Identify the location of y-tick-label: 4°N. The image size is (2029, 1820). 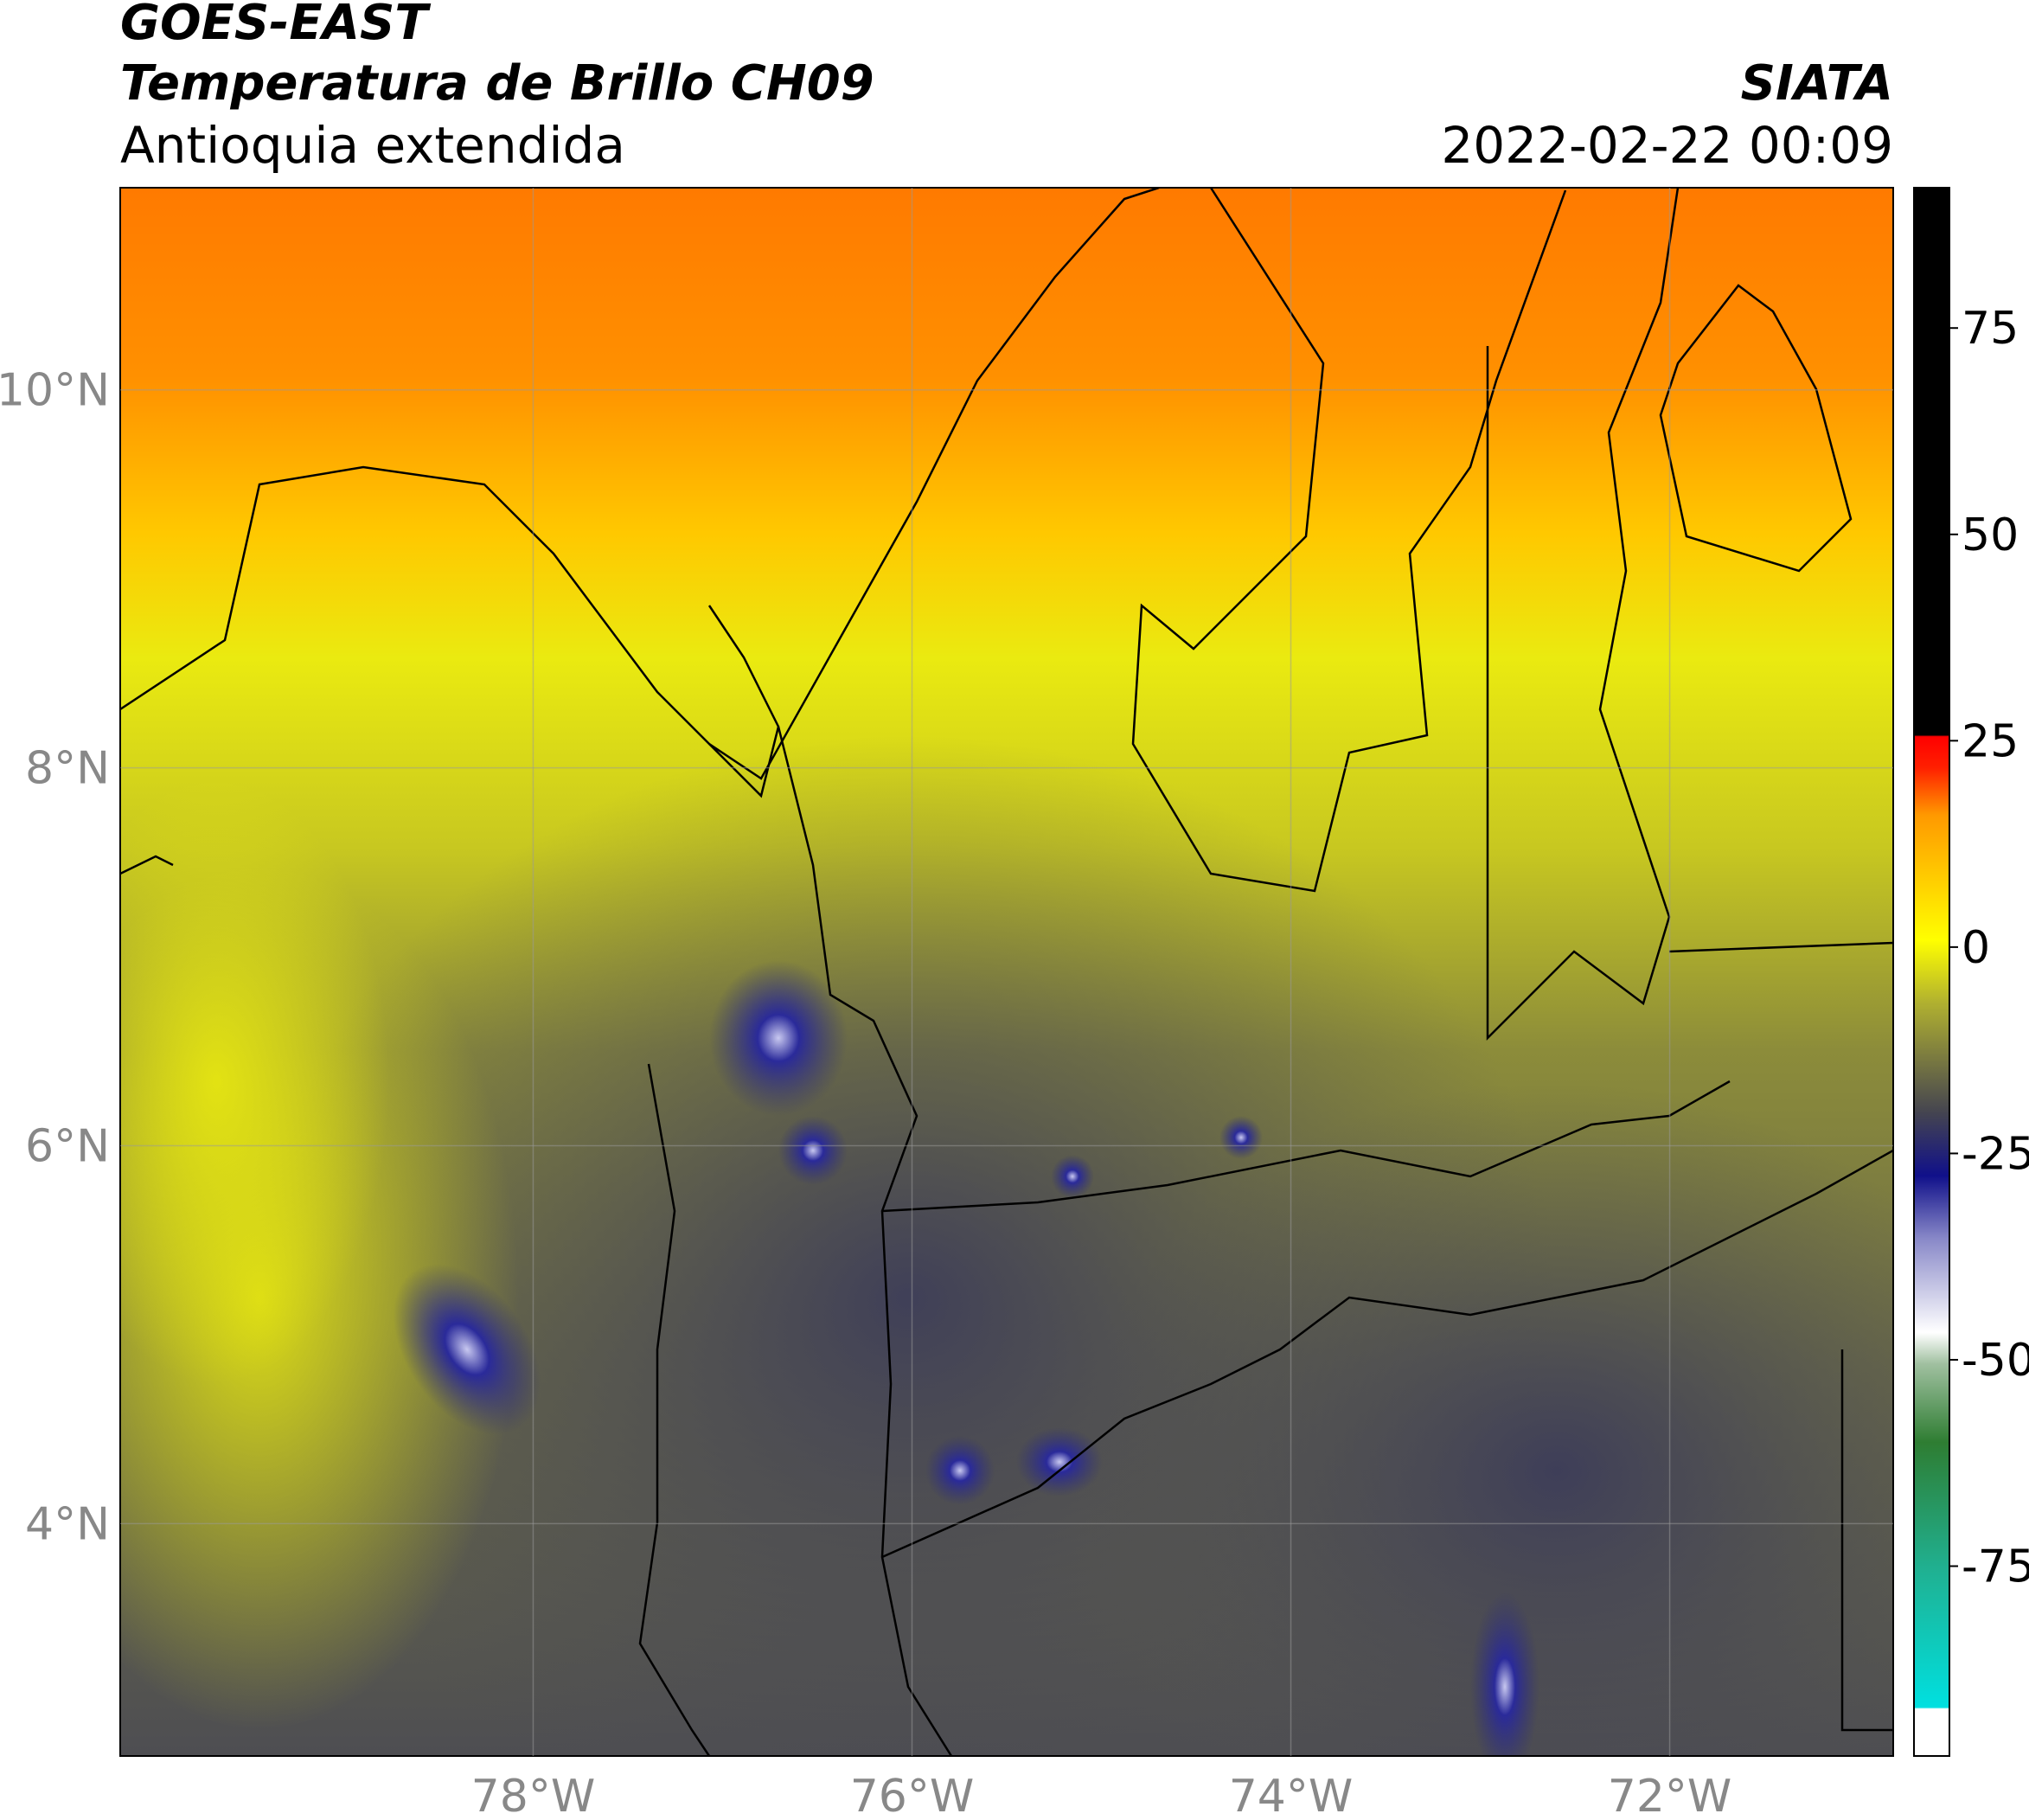
(67, 1524).